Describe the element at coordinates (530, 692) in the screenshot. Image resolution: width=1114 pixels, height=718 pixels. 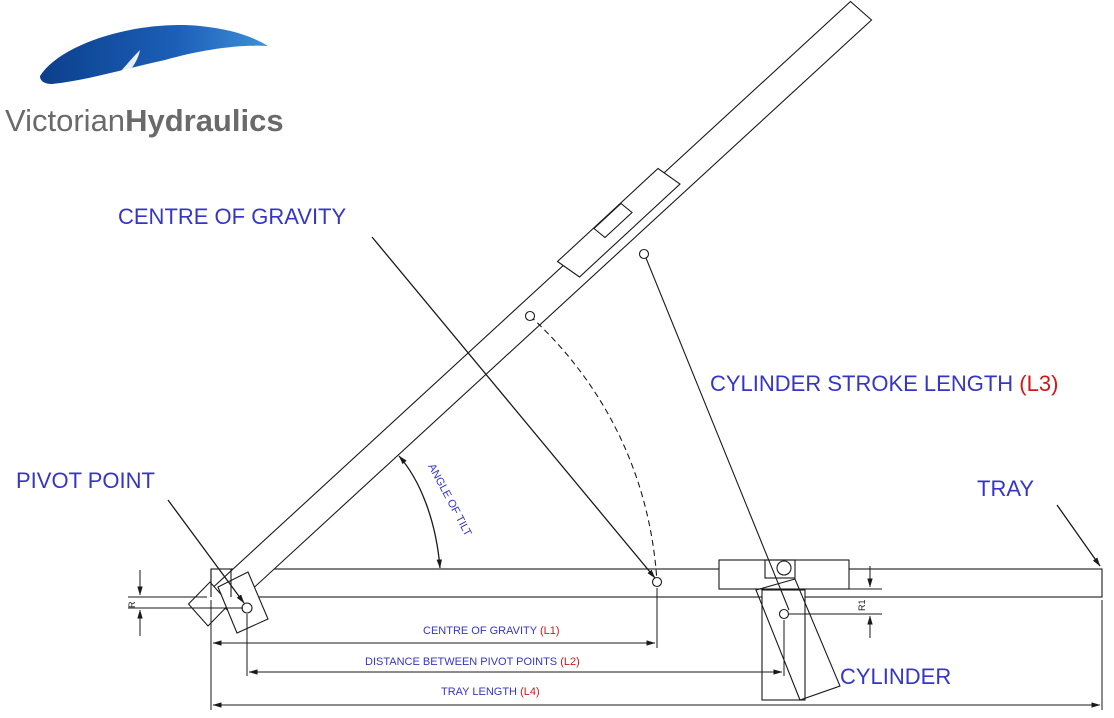
I see `dim-l4-ref: (L4)` at that location.